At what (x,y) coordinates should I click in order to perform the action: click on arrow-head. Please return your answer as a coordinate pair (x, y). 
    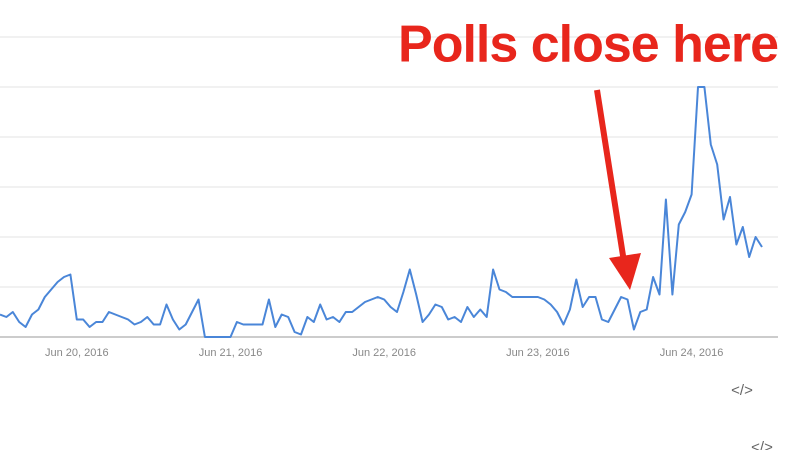
    Looking at the image, I should click on (625, 271).